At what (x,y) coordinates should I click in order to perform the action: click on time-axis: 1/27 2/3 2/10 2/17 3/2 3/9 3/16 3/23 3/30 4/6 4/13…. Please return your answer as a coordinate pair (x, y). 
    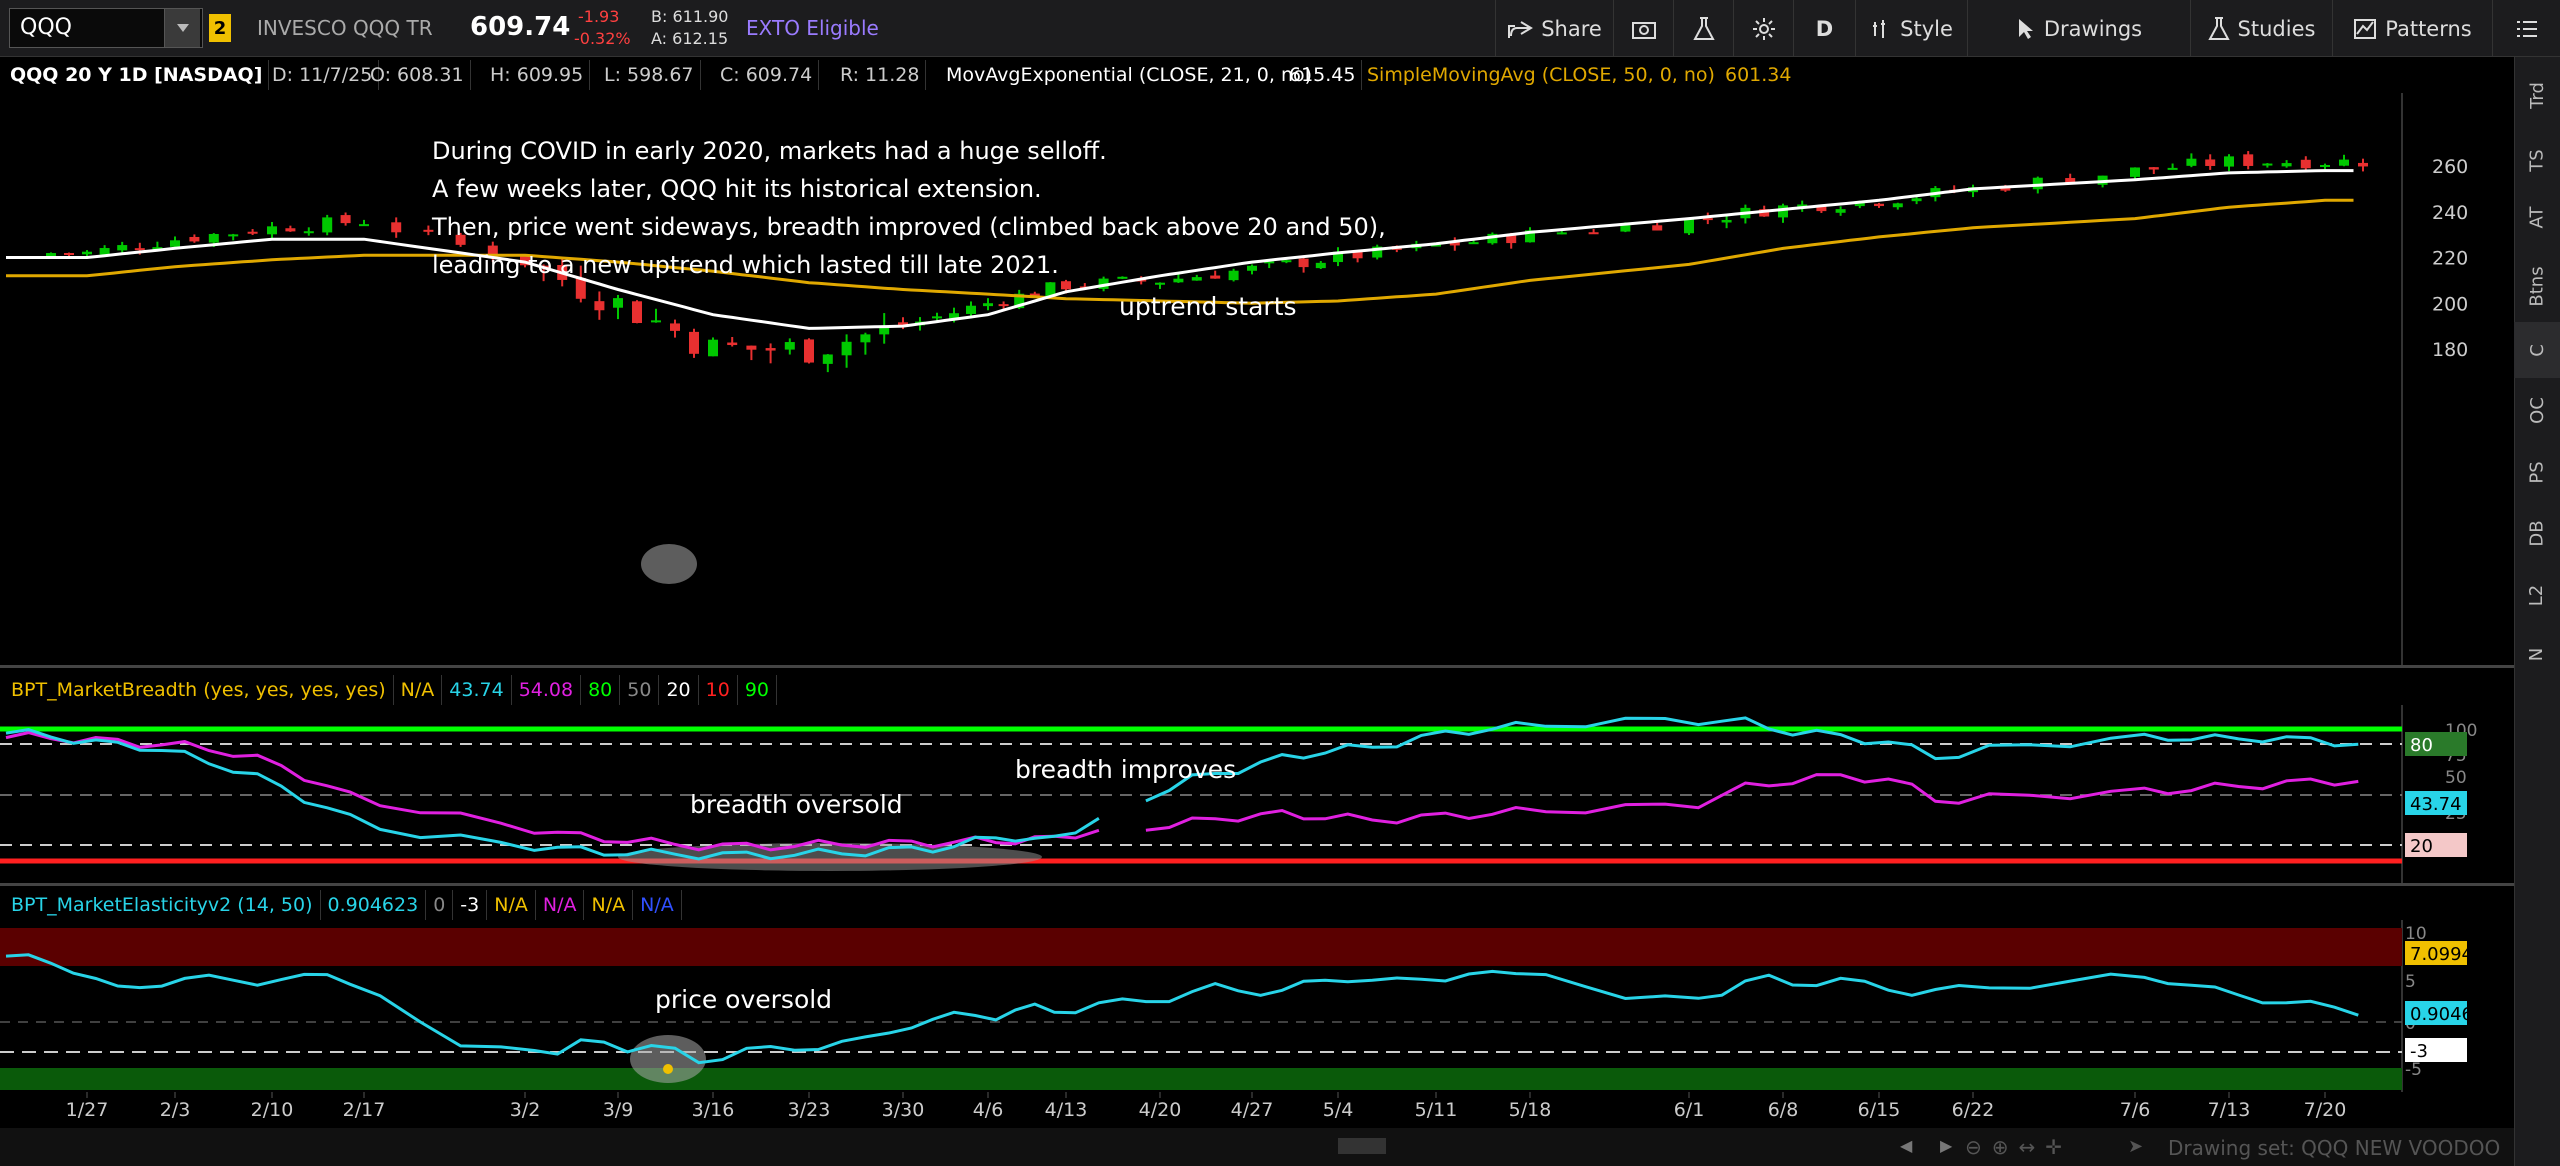
    Looking at the image, I should click on (1257, 1110).